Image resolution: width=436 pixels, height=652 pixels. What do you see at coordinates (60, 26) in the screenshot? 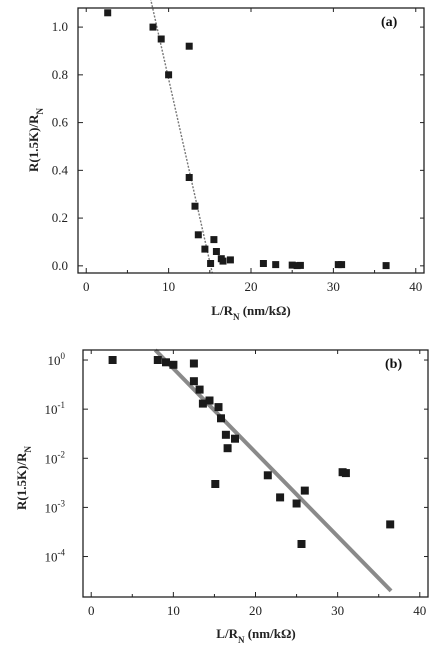
I see `panel-a-ytick-label: 1.0` at bounding box center [60, 26].